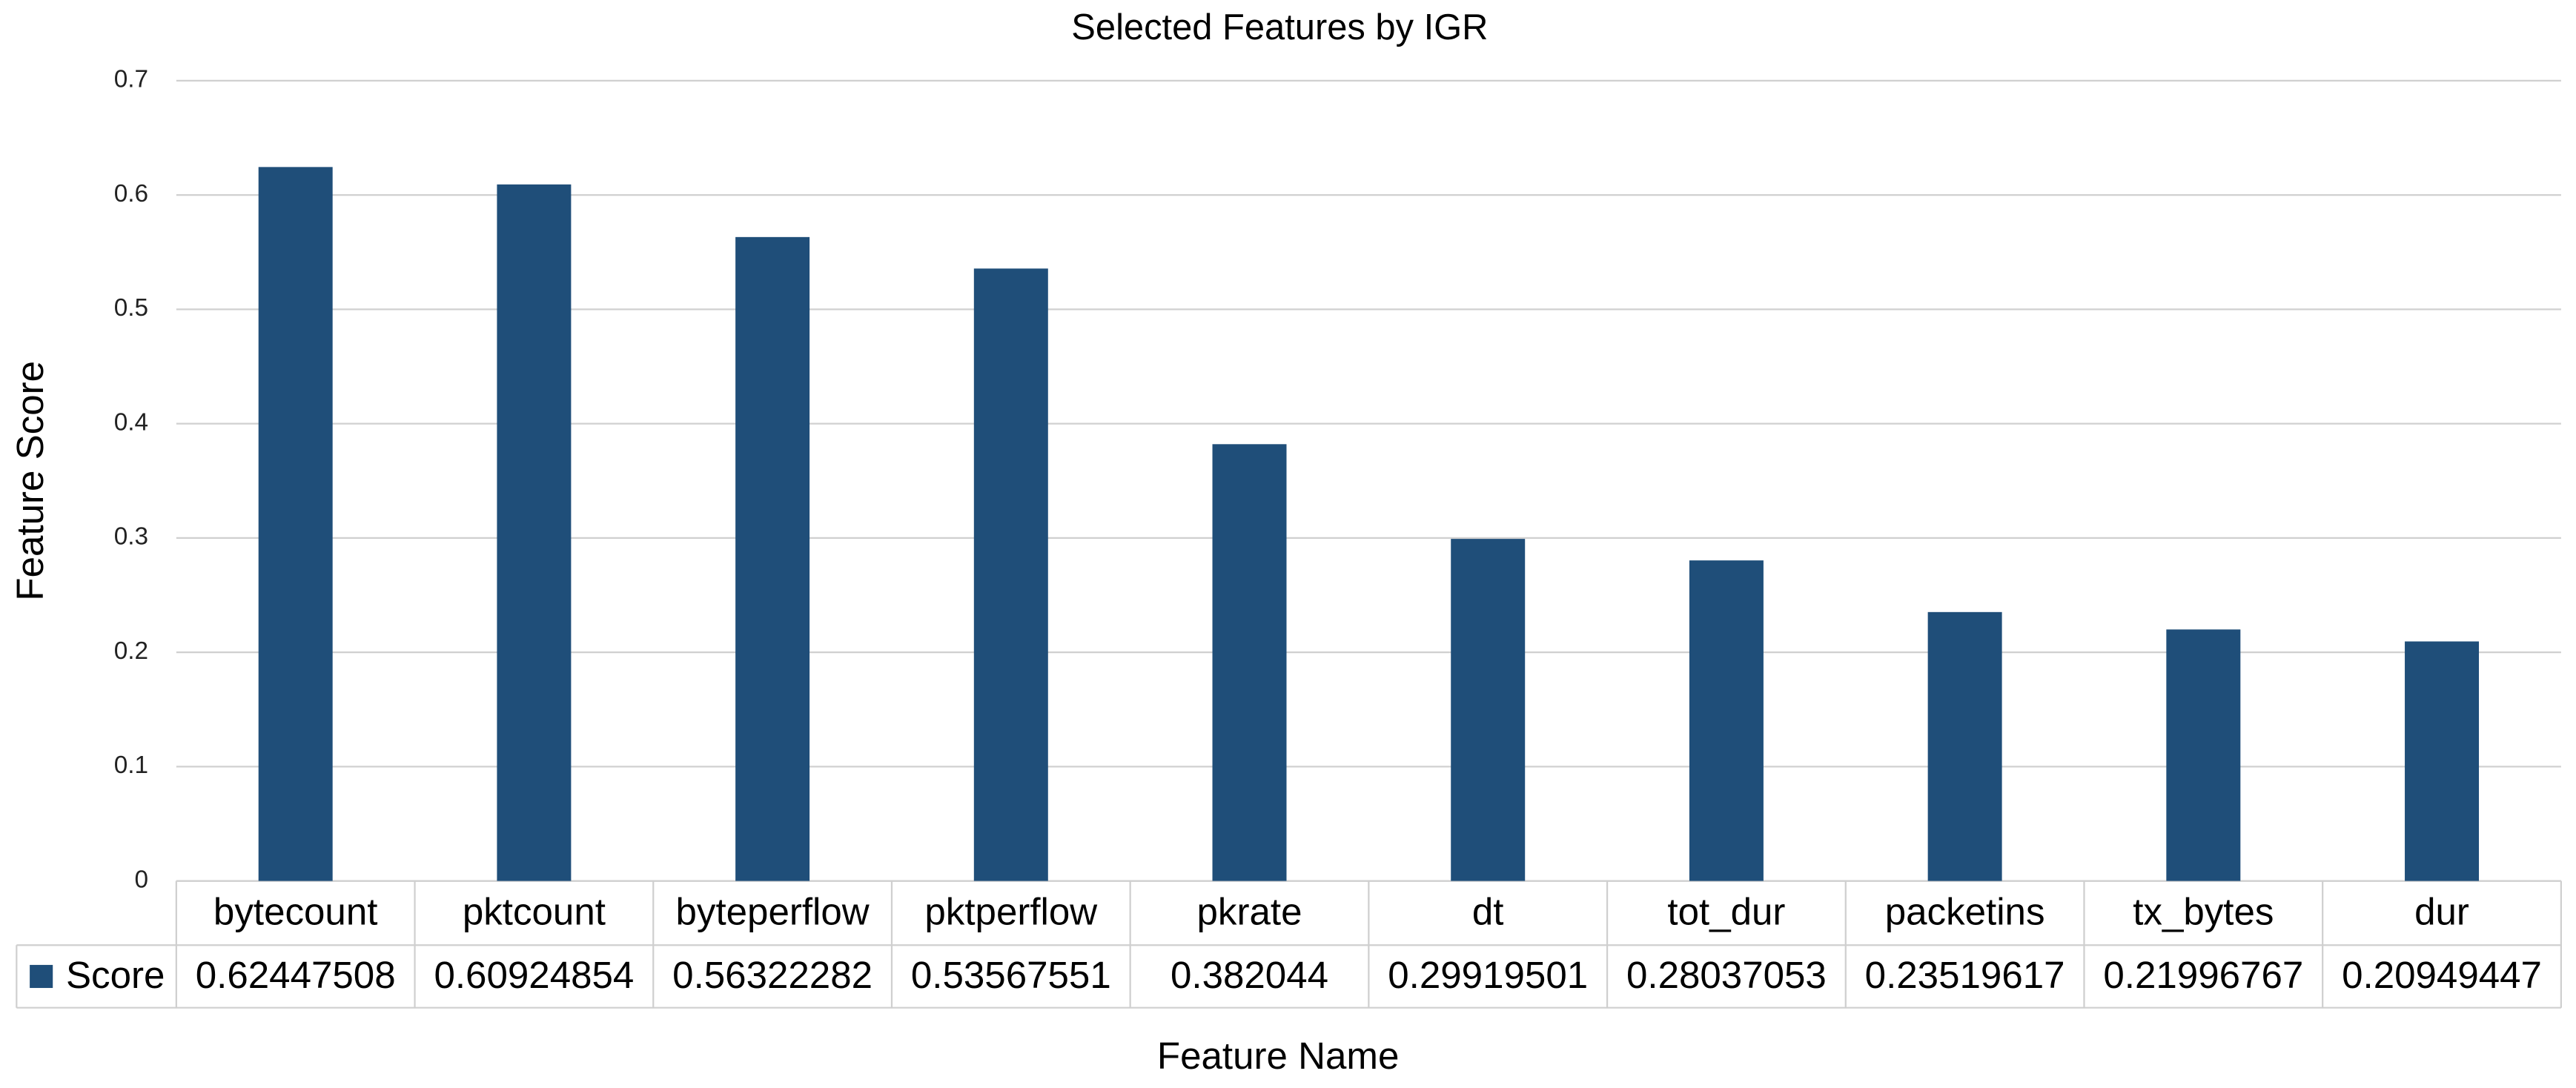  What do you see at coordinates (1488, 912) in the screenshot?
I see `x-tick-label: dt` at bounding box center [1488, 912].